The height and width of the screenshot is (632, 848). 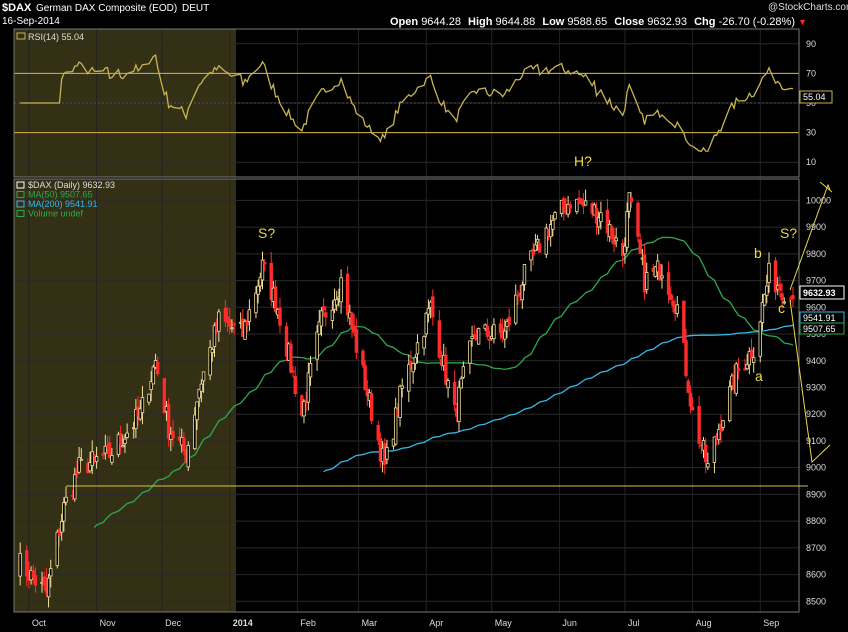 What do you see at coordinates (771, 623) in the screenshot?
I see `x-tick-label: Sep` at bounding box center [771, 623].